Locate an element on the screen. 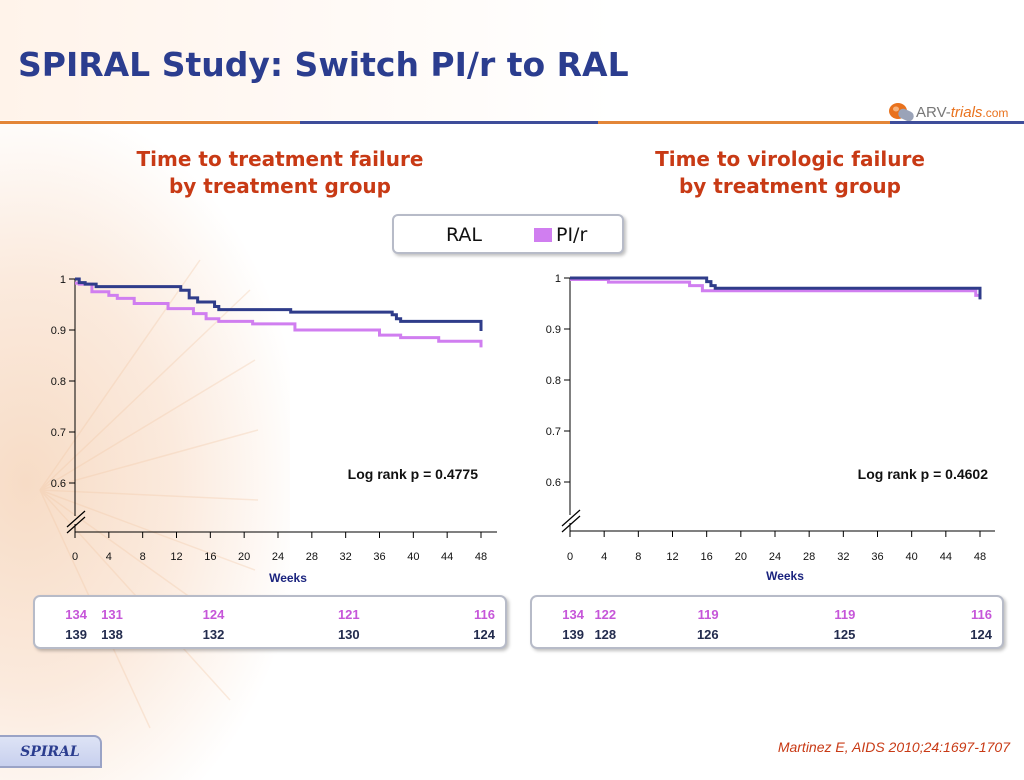 Image resolution: width=1024 pixels, height=780 pixels. at-risk-table-virologic-failure: 134 139 122 128 119 126 119 125 116 124 is located at coordinates (767, 622).